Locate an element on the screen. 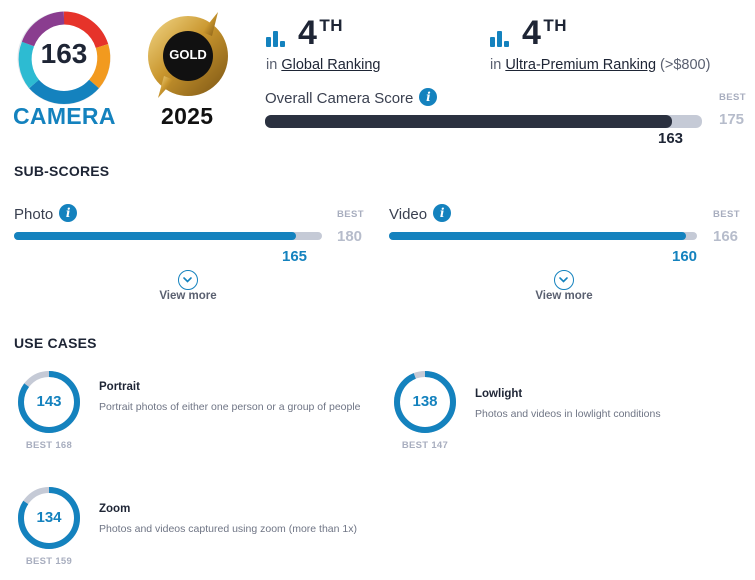 The height and width of the screenshot is (580, 755). photo-view-more-button: View more is located at coordinates (188, 296).